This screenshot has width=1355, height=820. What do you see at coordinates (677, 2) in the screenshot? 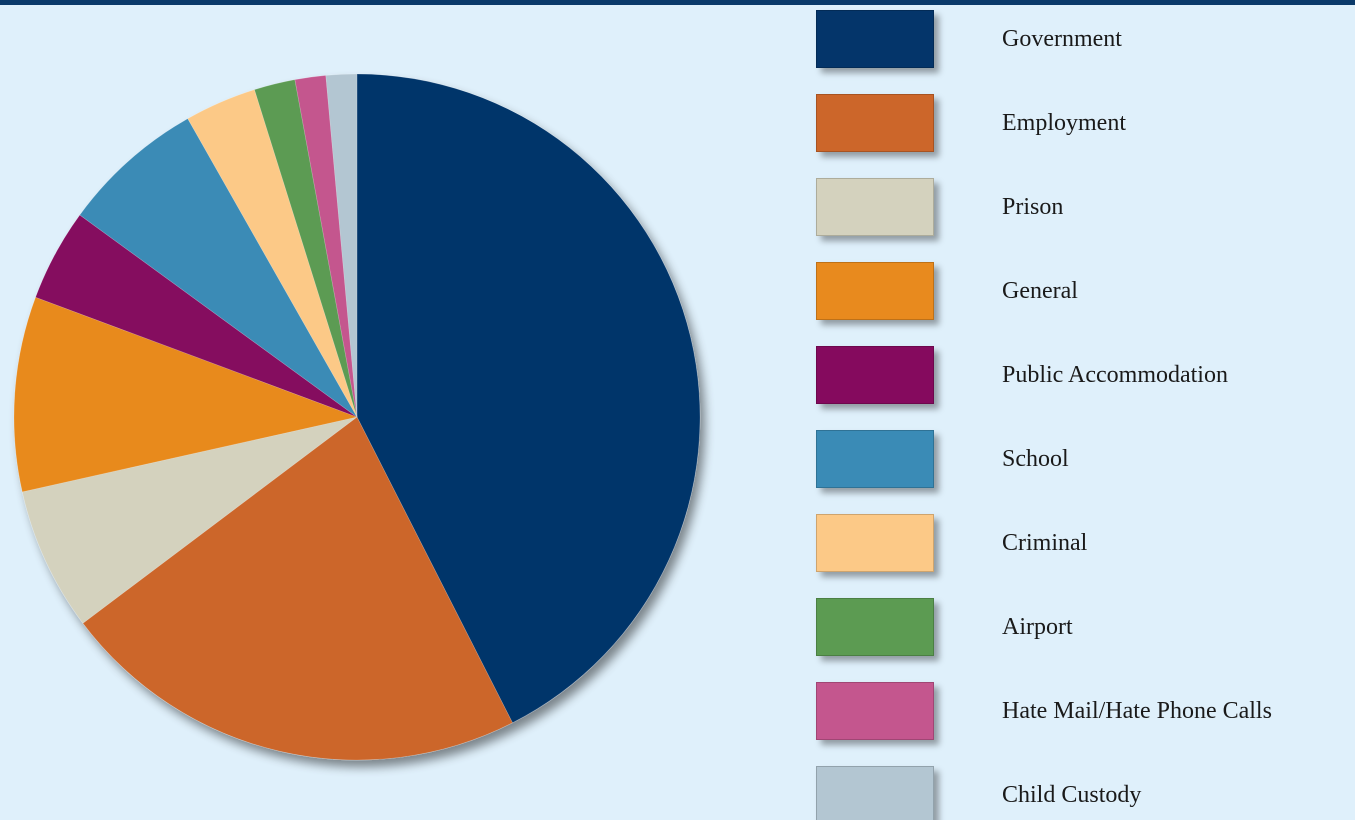
I see `top-rule` at bounding box center [677, 2].